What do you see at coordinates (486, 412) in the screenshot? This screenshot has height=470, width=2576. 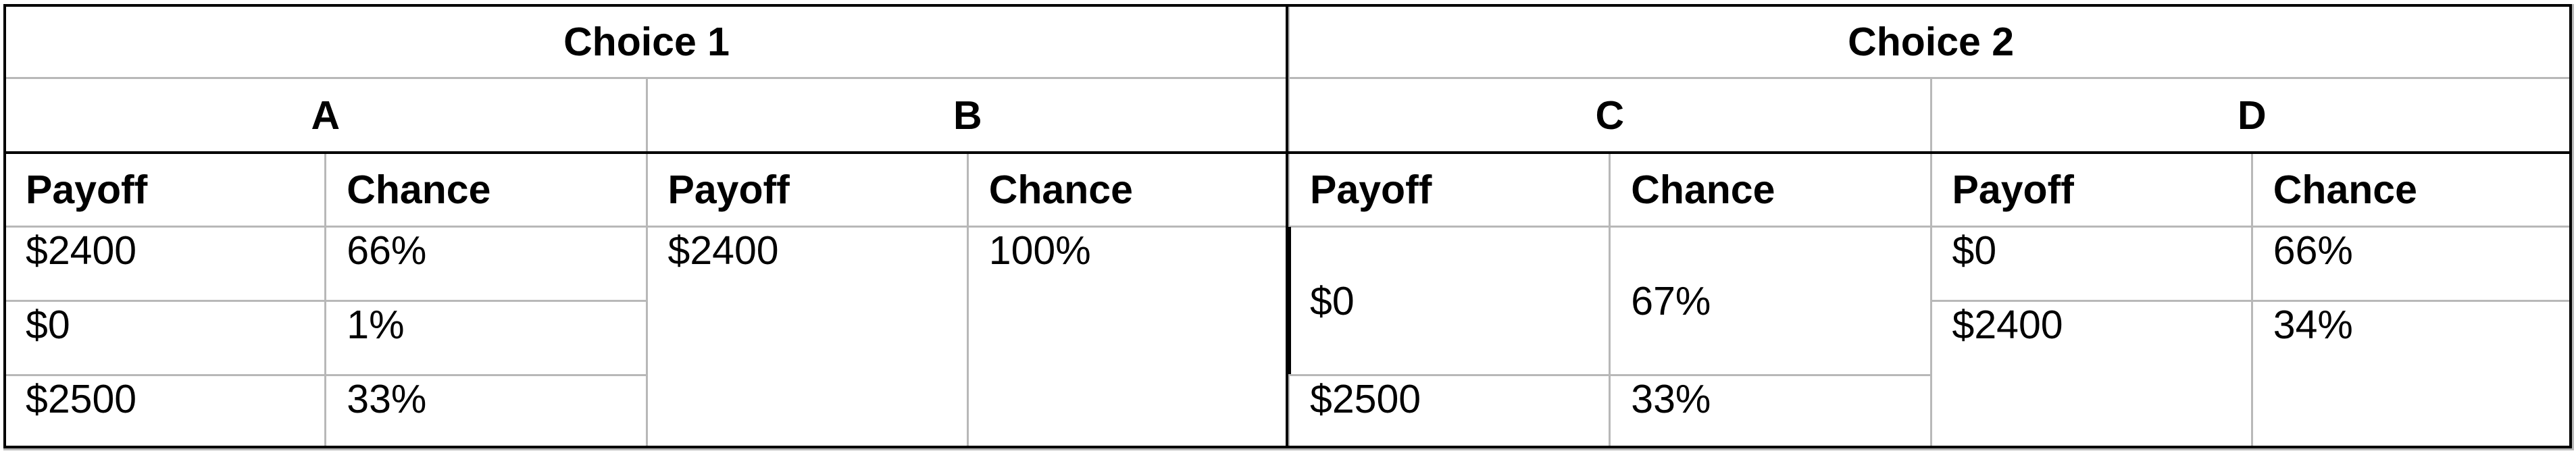 I see `a-chance-cell: 33%` at bounding box center [486, 412].